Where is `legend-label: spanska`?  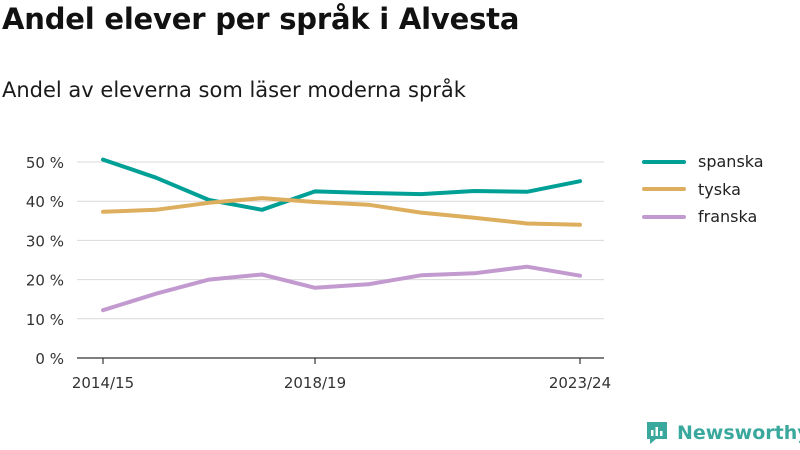 legend-label: spanska is located at coordinates (731, 162).